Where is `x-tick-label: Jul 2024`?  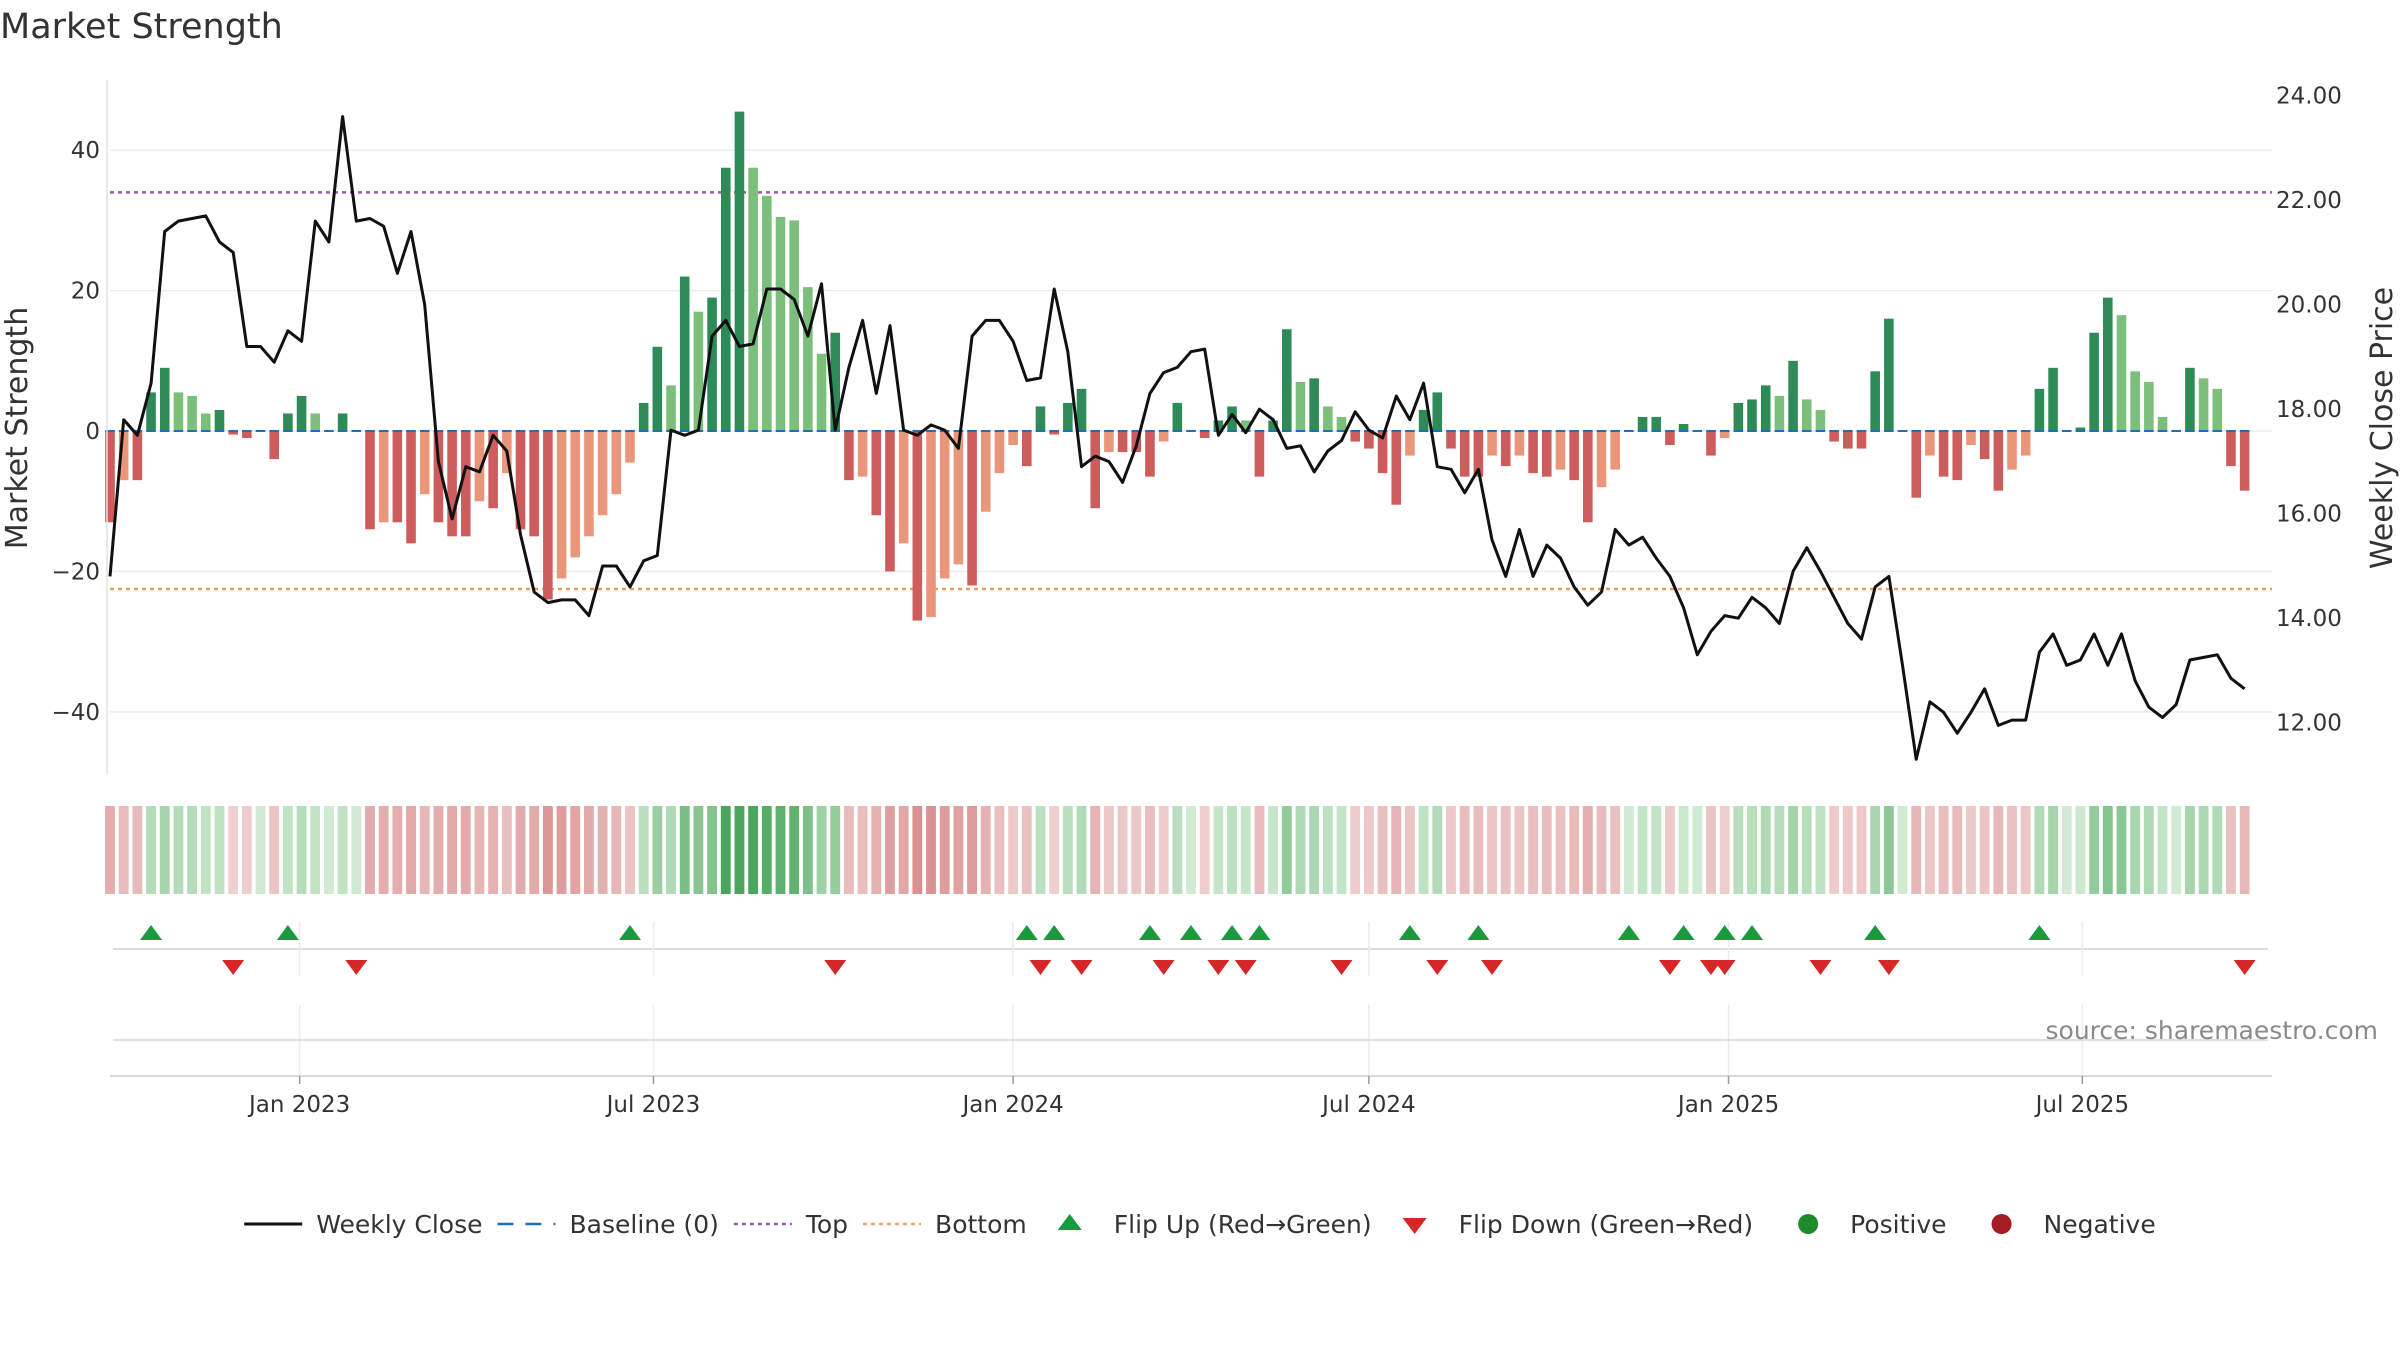 x-tick-label: Jul 2024 is located at coordinates (1368, 1105).